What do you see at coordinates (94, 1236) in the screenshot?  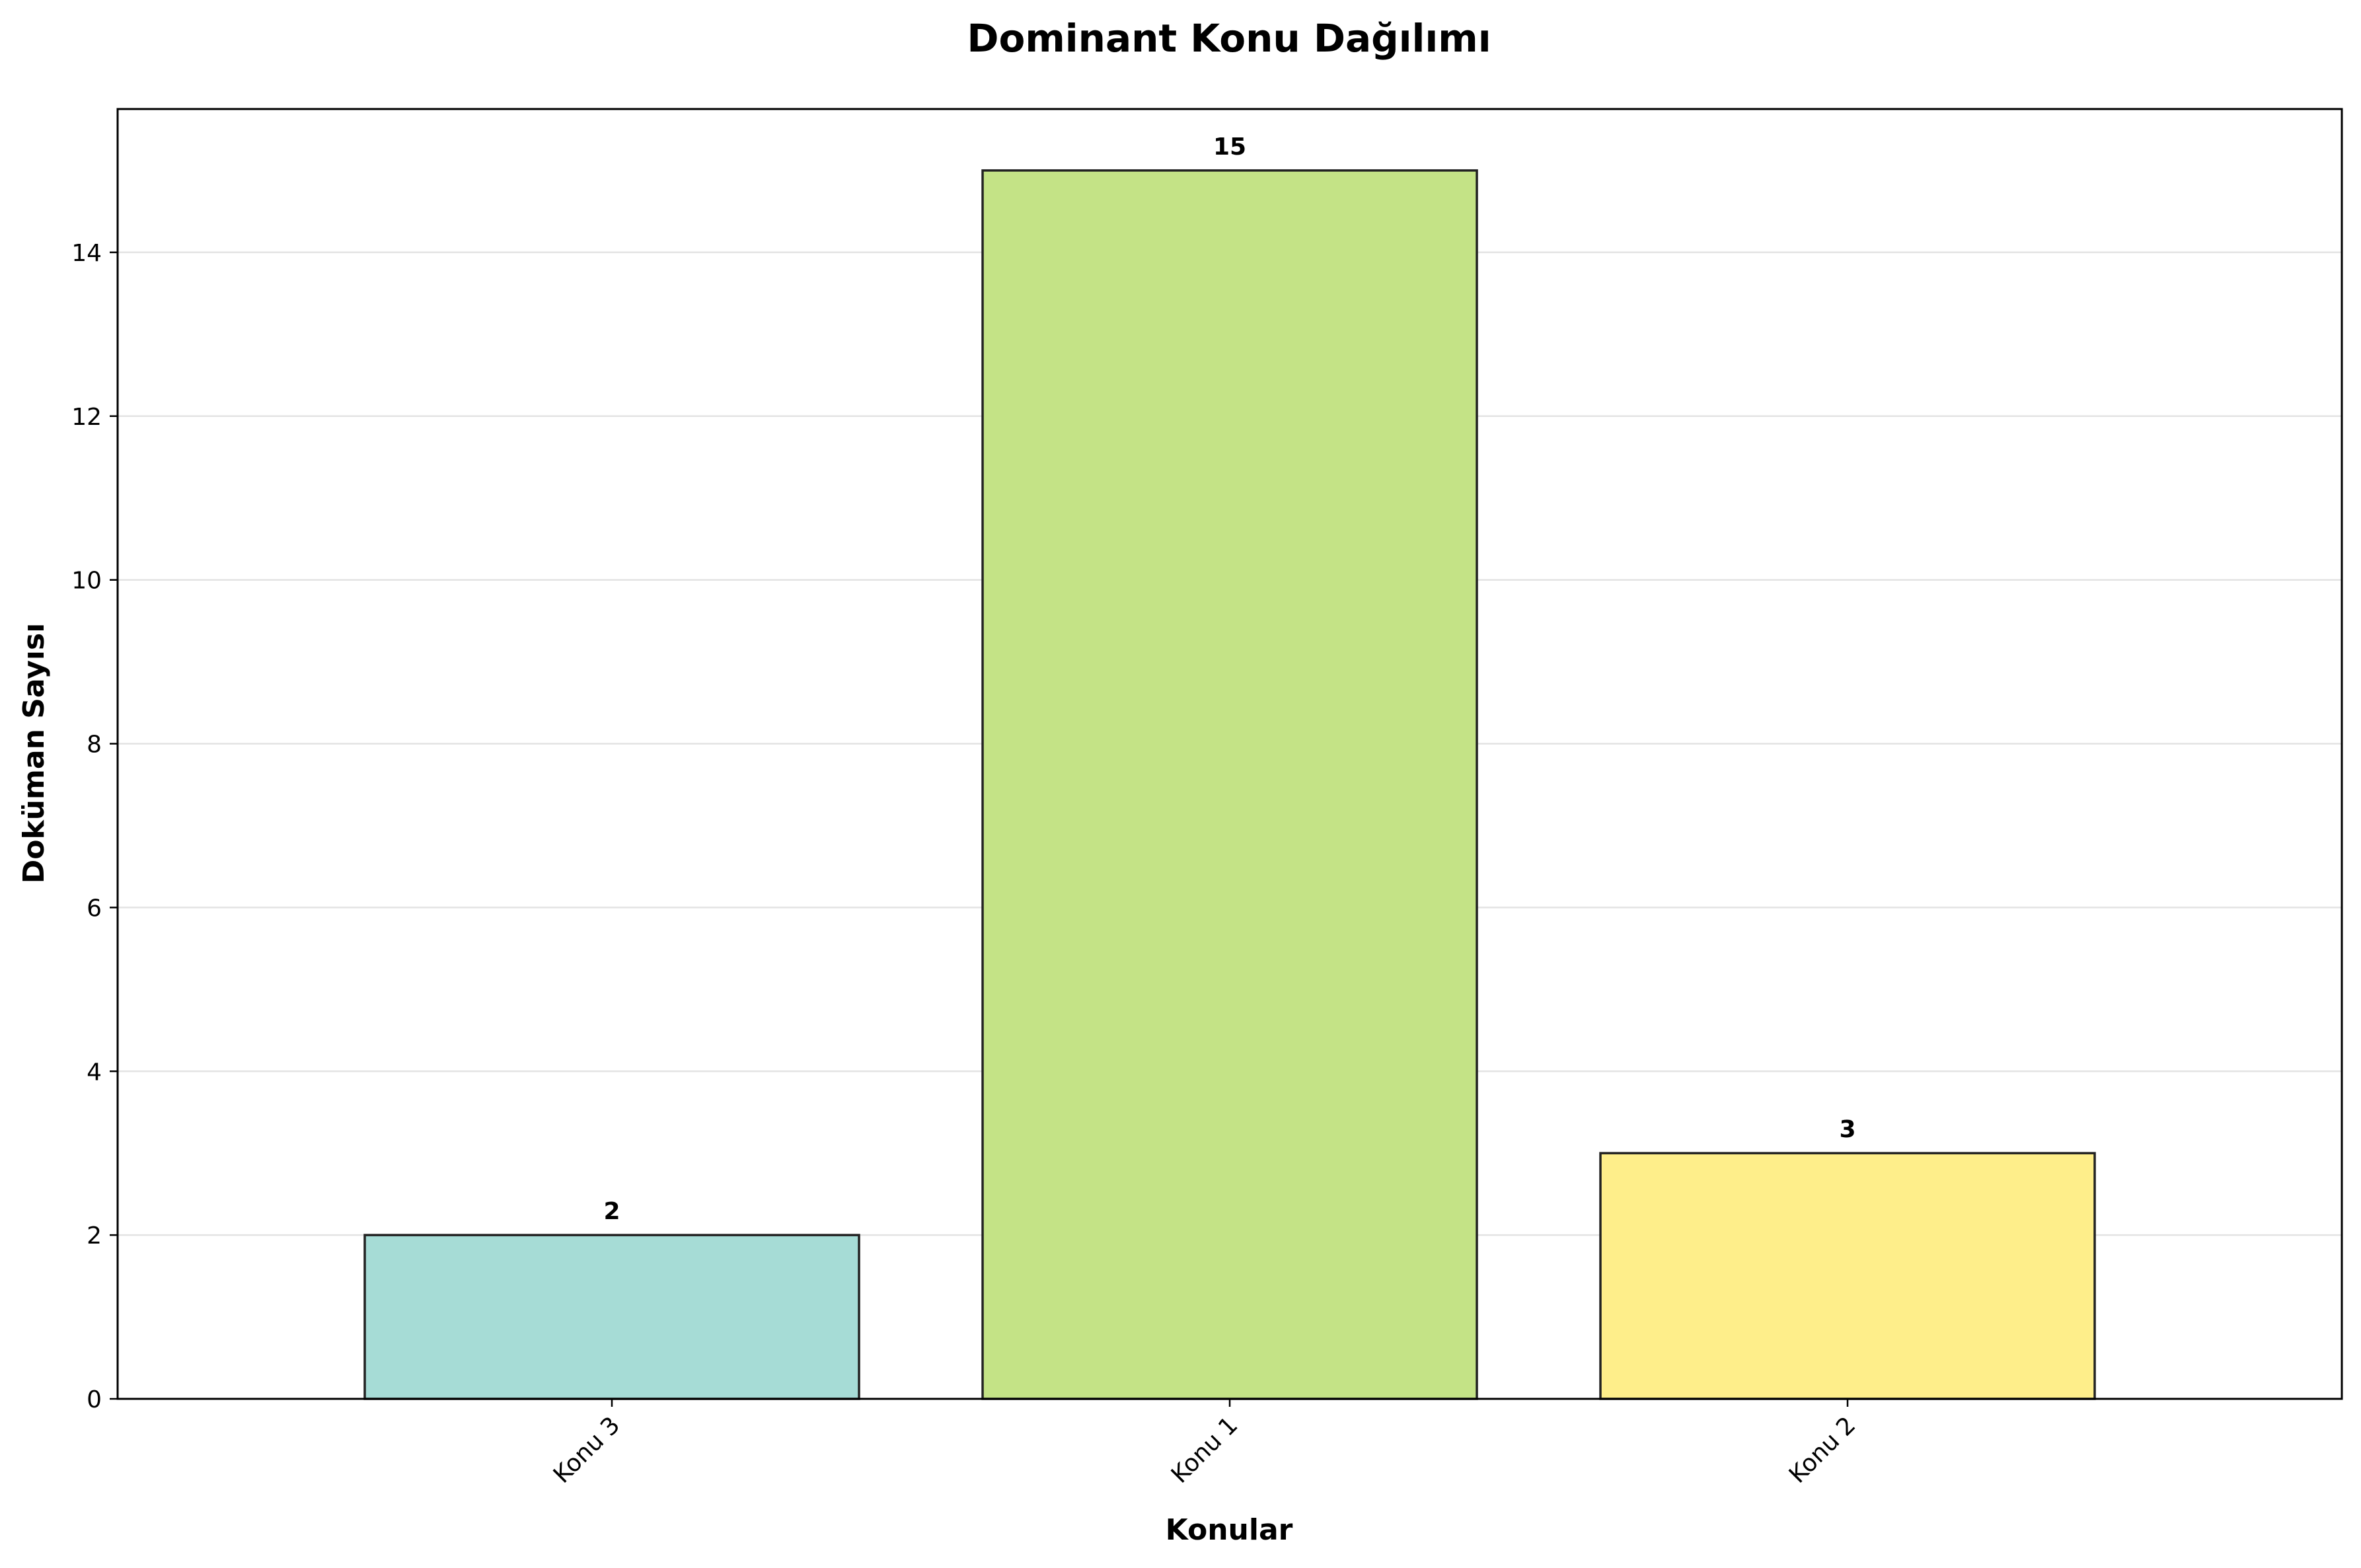 I see `y-tick-label: 2` at bounding box center [94, 1236].